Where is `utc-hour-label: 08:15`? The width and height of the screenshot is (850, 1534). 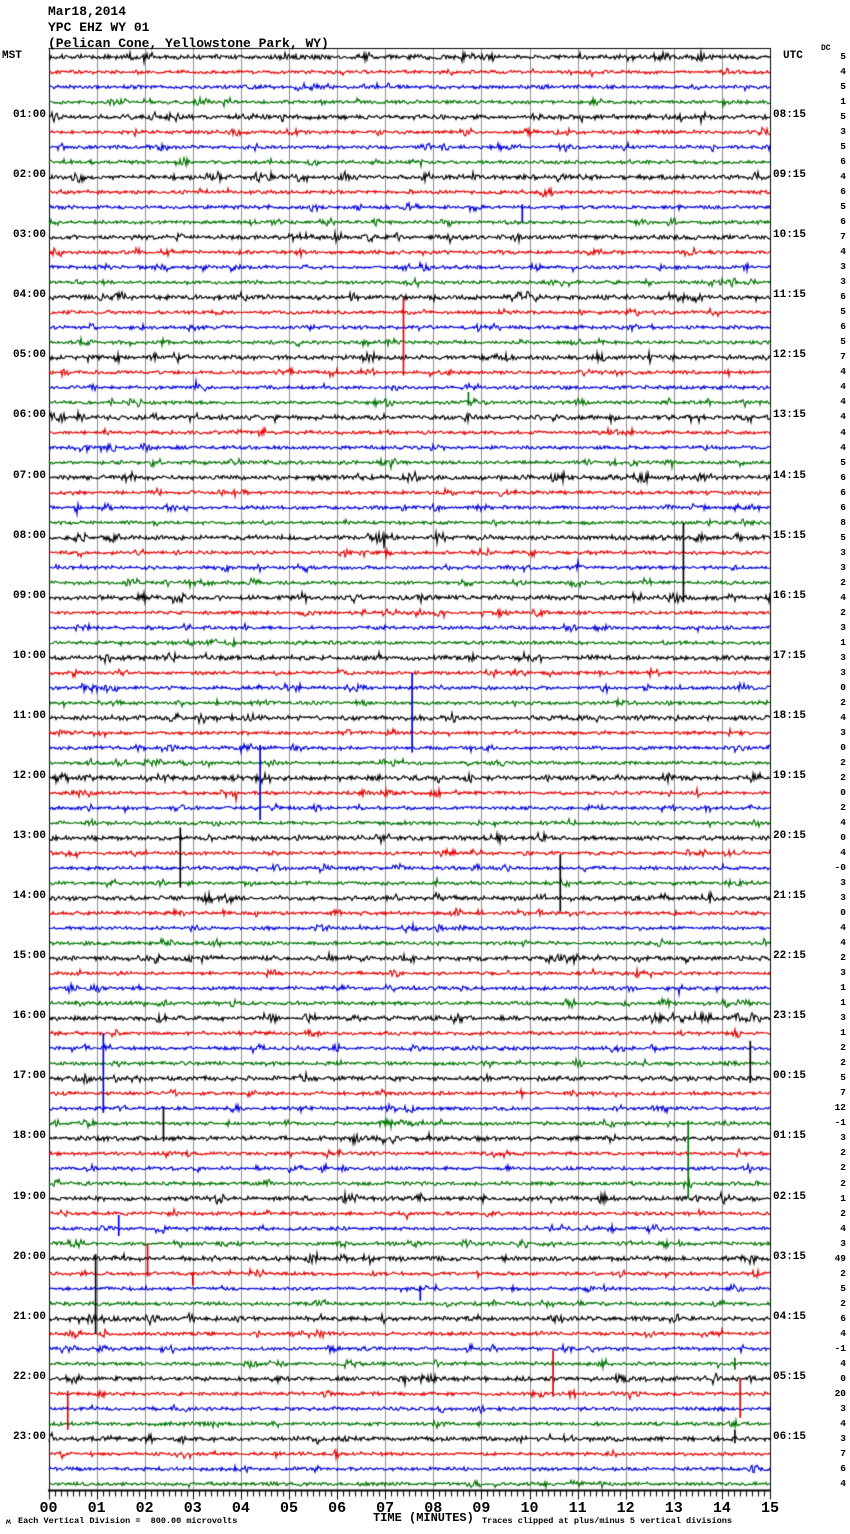 utc-hour-label: 08:15 is located at coordinates (790, 115).